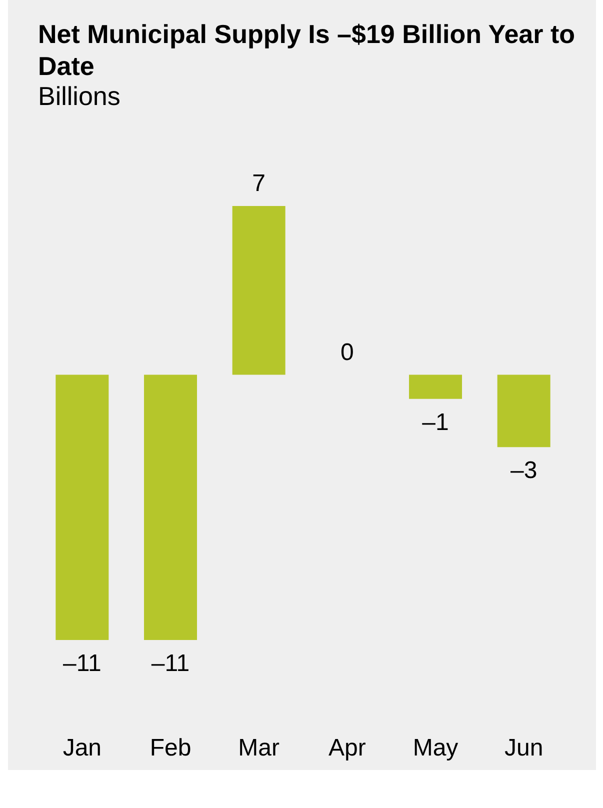  Describe the element at coordinates (435, 422) in the screenshot. I see `data-label: –1` at that location.